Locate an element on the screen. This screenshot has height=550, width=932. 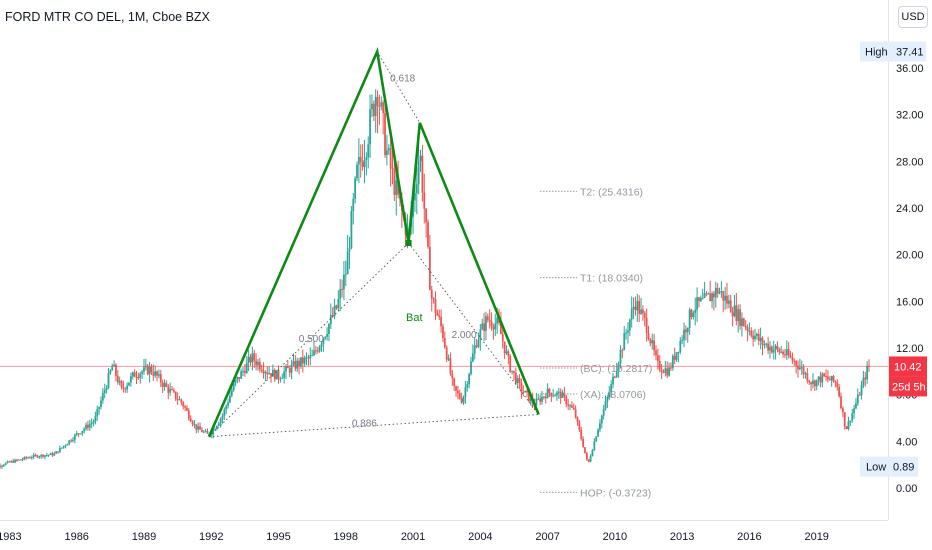
low-badge is located at coordinates (889, 466).